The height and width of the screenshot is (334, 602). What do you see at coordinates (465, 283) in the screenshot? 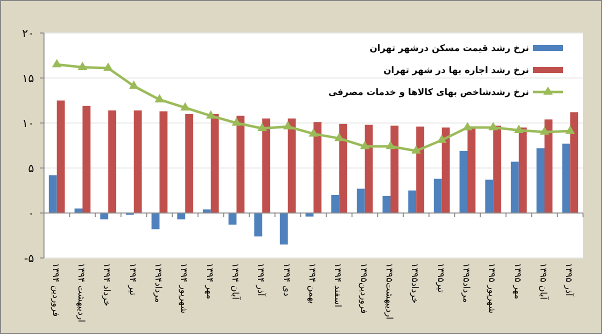
I see `x-tick-label: مرداد۱۳۹۵` at bounding box center [465, 283].